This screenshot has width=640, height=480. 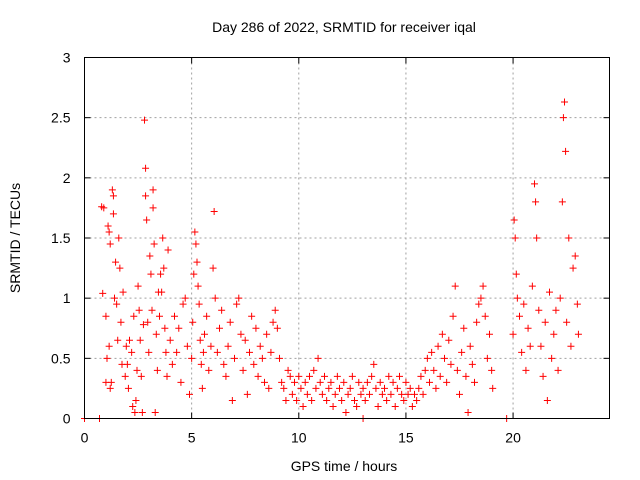 What do you see at coordinates (67, 298) in the screenshot?
I see `y-tick-label: 1` at bounding box center [67, 298].